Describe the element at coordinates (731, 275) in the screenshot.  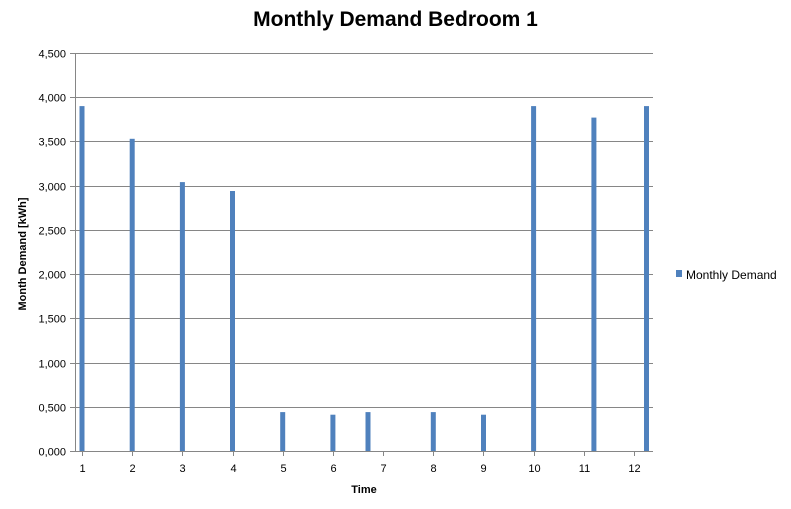
I see `legend-label: Monthly Demand` at that location.